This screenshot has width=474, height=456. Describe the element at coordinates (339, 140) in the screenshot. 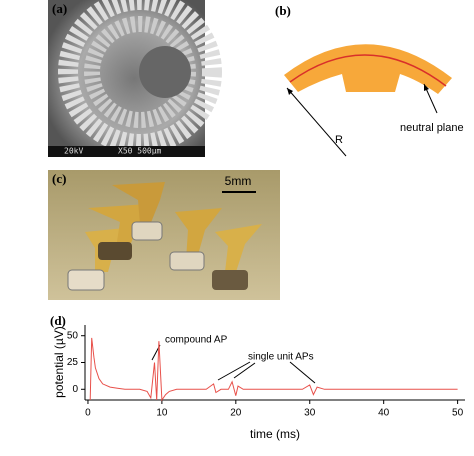

I see `radius-label: R` at that location.